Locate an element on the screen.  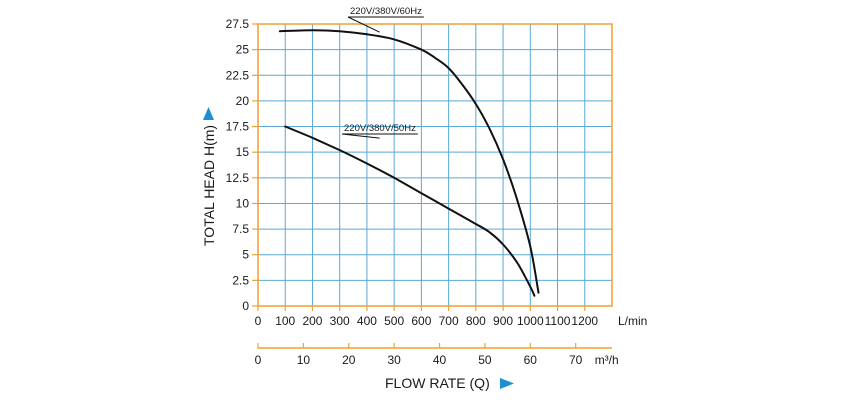
x-tick-label: 1100 is located at coordinates (558, 321).